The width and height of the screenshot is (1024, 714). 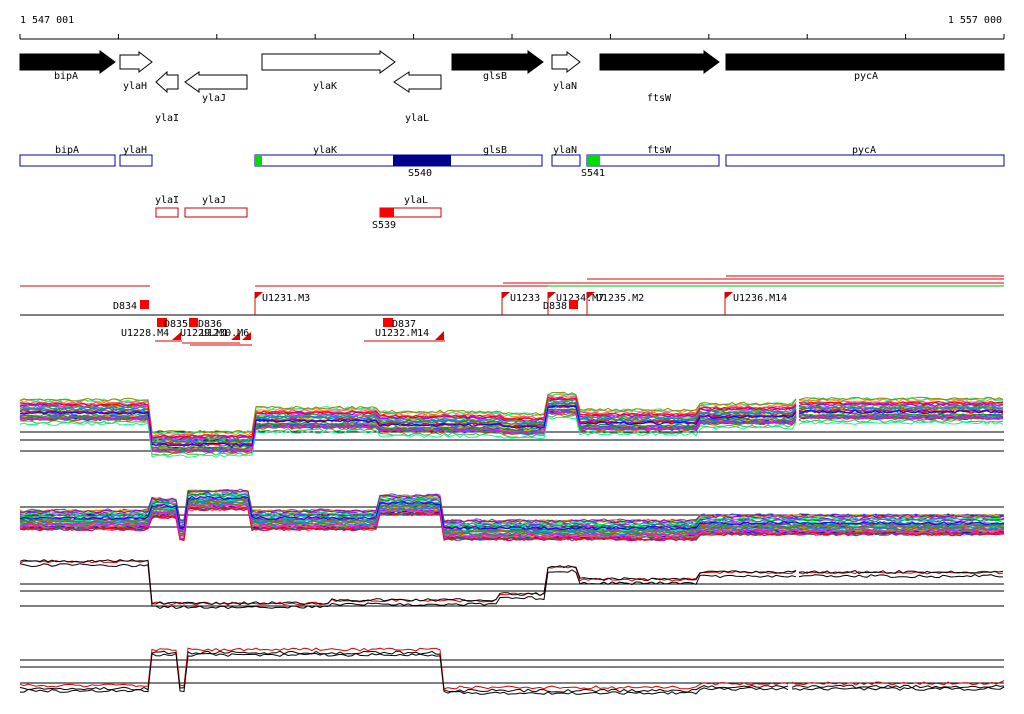 I want to click on gene-label: ftsW, so click(x=659, y=98).